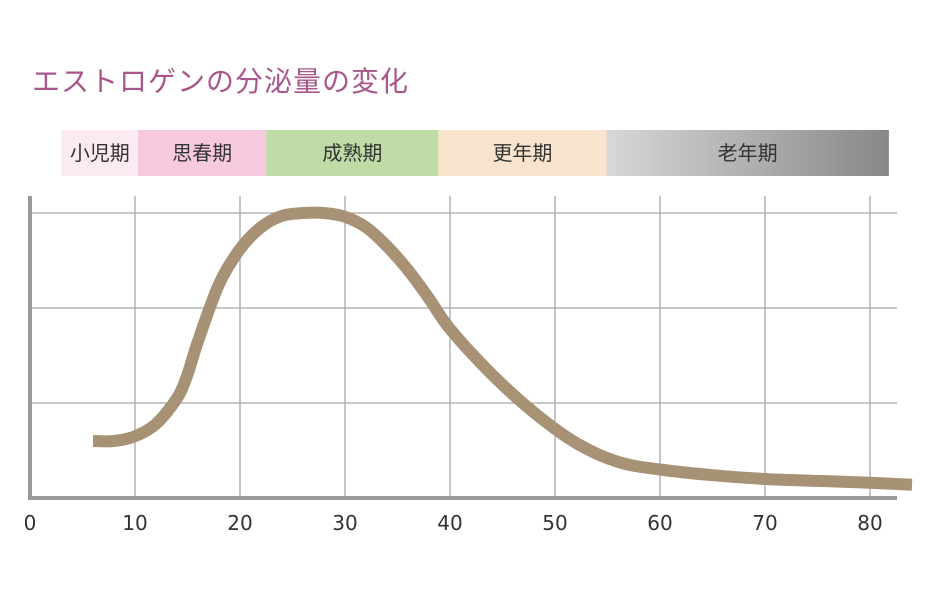 This screenshot has width=928, height=598. I want to click on chart-title: エストロゲンの分泌量の変化, so click(221, 81).